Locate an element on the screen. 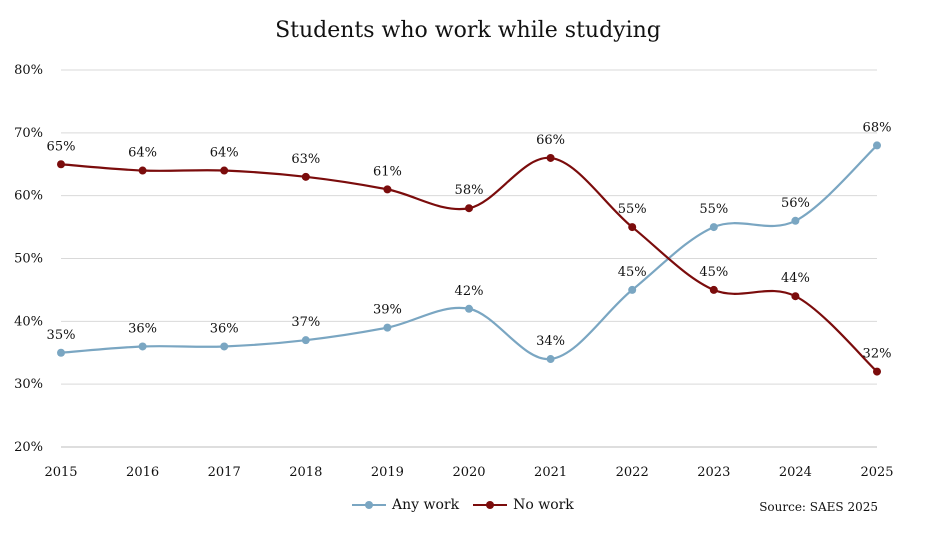 The image size is (936, 544). x-tick-label: 2023 is located at coordinates (713, 472).